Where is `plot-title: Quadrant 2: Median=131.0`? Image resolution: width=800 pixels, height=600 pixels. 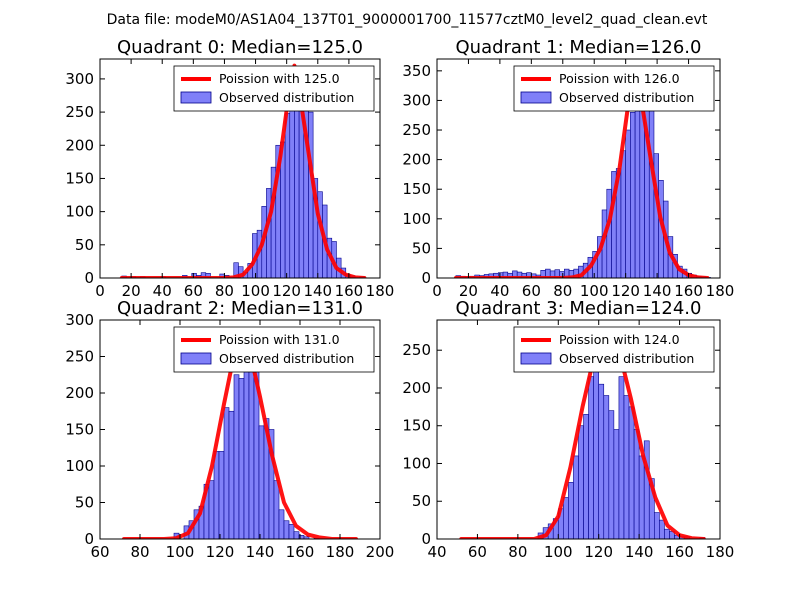
plot-title: Quadrant 2: Median=131.0 is located at coordinates (240, 308).